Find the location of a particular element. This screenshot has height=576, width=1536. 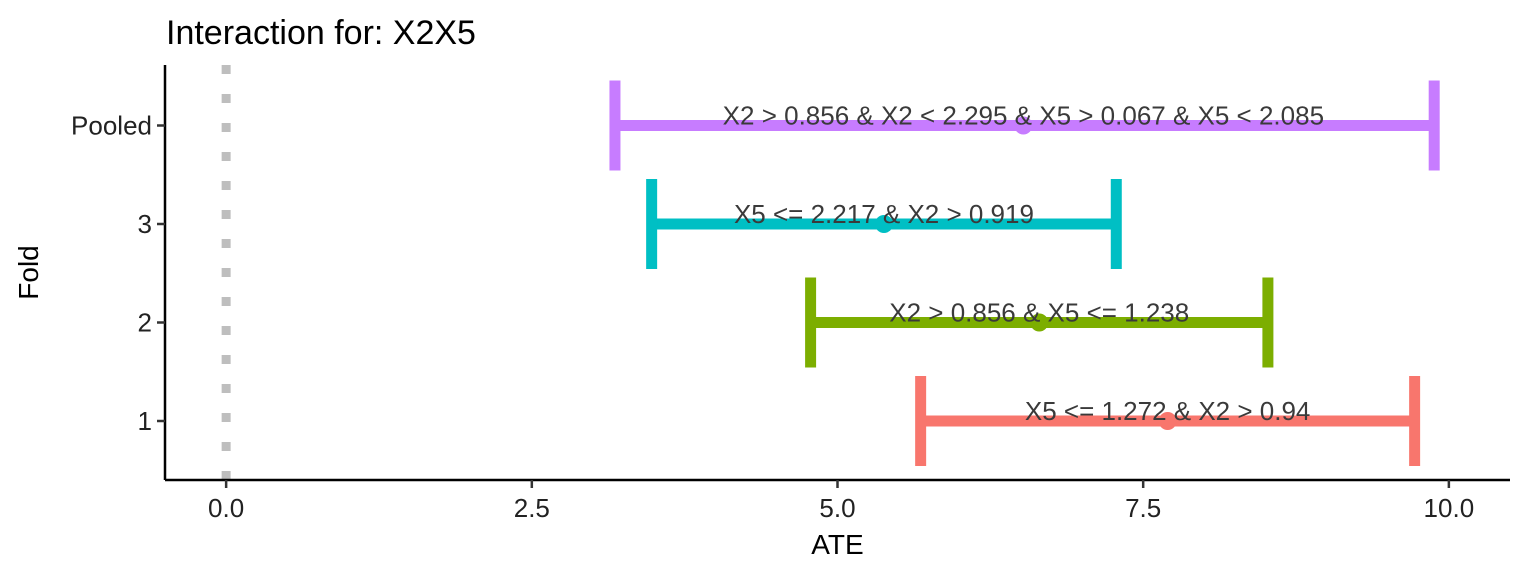

y-tick-label: 2 is located at coordinates (145, 323).